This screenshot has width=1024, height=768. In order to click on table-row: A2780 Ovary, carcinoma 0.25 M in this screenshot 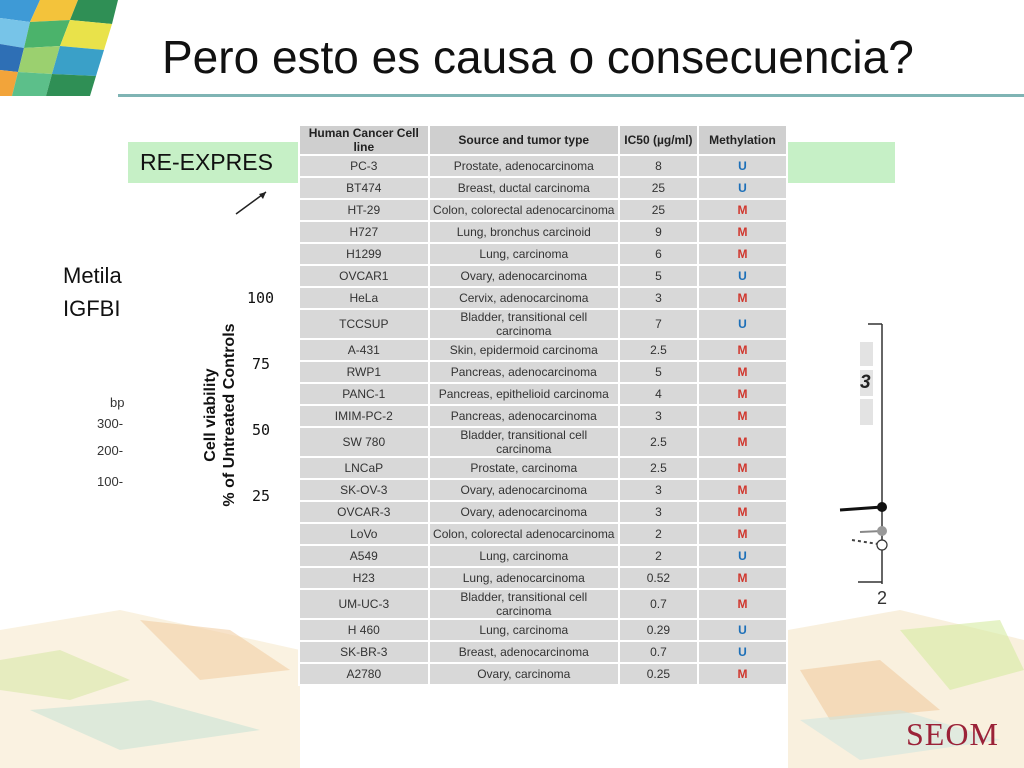, I will do `click(543, 674)`.